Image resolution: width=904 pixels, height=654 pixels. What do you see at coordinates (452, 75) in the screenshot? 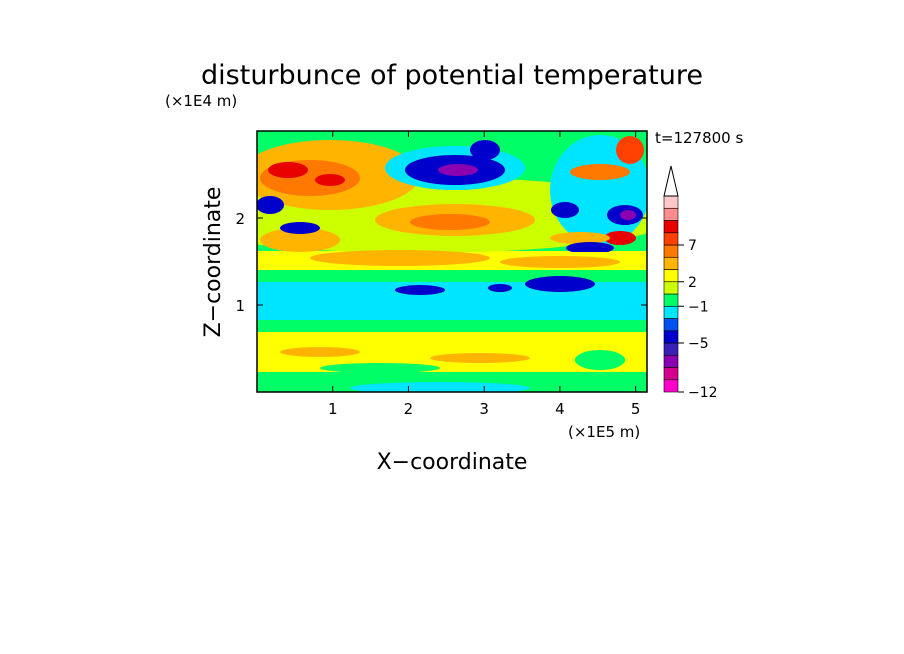
I see `chart-title: disturbunce of potential temperature` at bounding box center [452, 75].